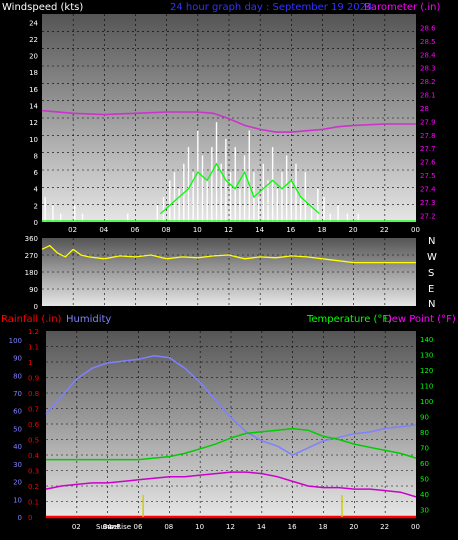 This screenshot has height=540, width=458. Describe the element at coordinates (33, 23) in the screenshot. I see `windspeed-tick-label: 24` at that location.